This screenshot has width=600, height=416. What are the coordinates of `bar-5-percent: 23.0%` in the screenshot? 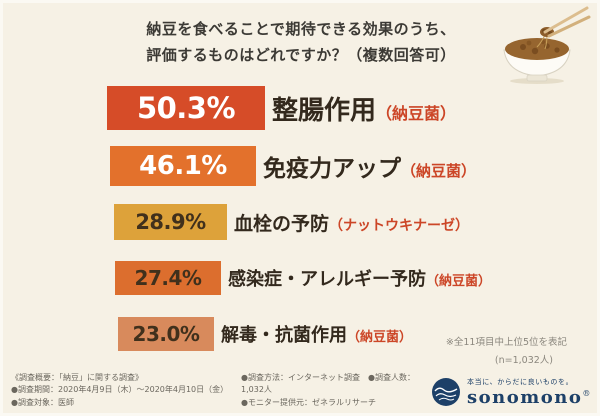 It's located at (166, 334).